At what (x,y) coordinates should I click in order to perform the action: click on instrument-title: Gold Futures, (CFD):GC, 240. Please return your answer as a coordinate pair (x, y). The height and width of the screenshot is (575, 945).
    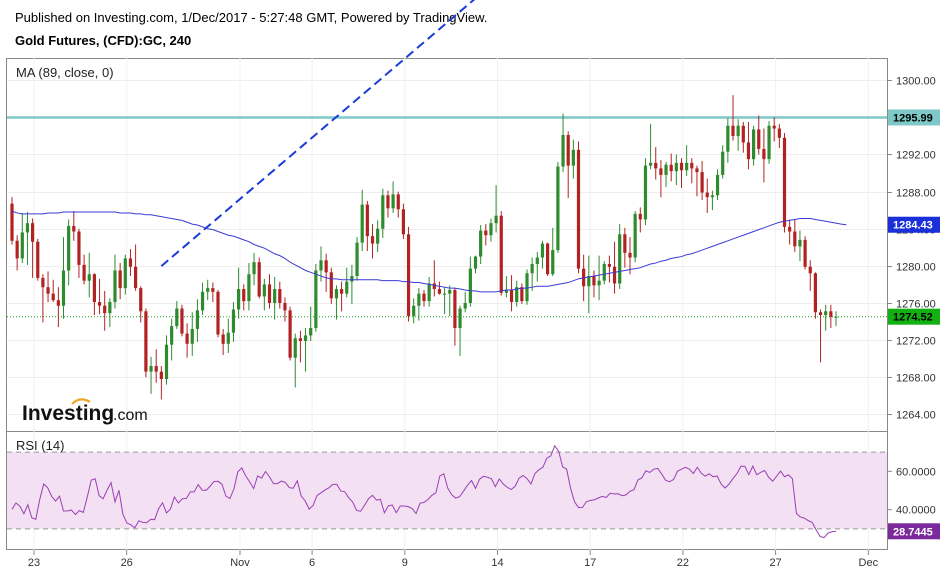
    Looking at the image, I should click on (103, 40).